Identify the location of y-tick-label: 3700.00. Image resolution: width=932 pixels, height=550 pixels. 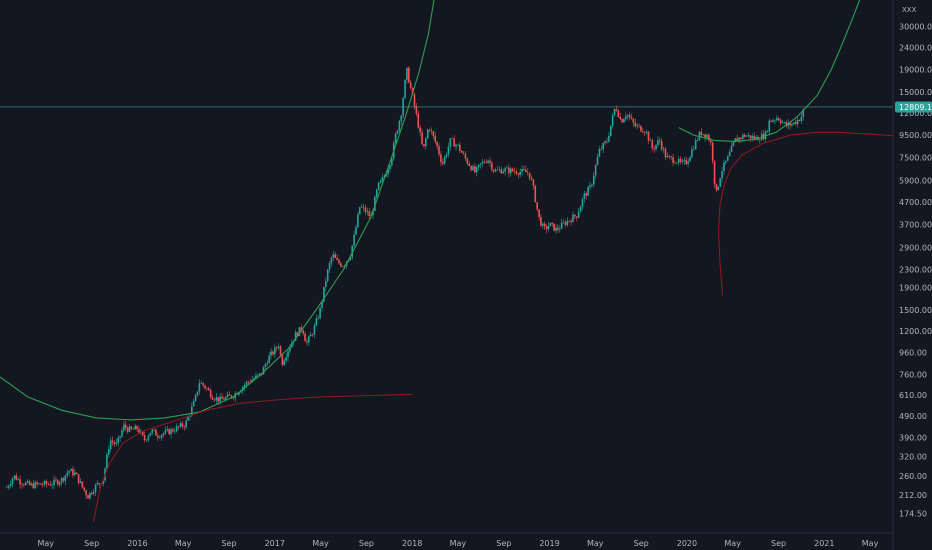
(915, 225).